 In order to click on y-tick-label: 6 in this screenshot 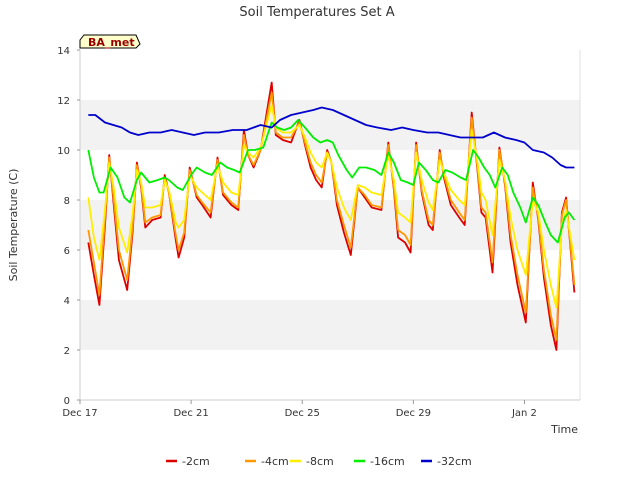, I will do `click(67, 251)`.